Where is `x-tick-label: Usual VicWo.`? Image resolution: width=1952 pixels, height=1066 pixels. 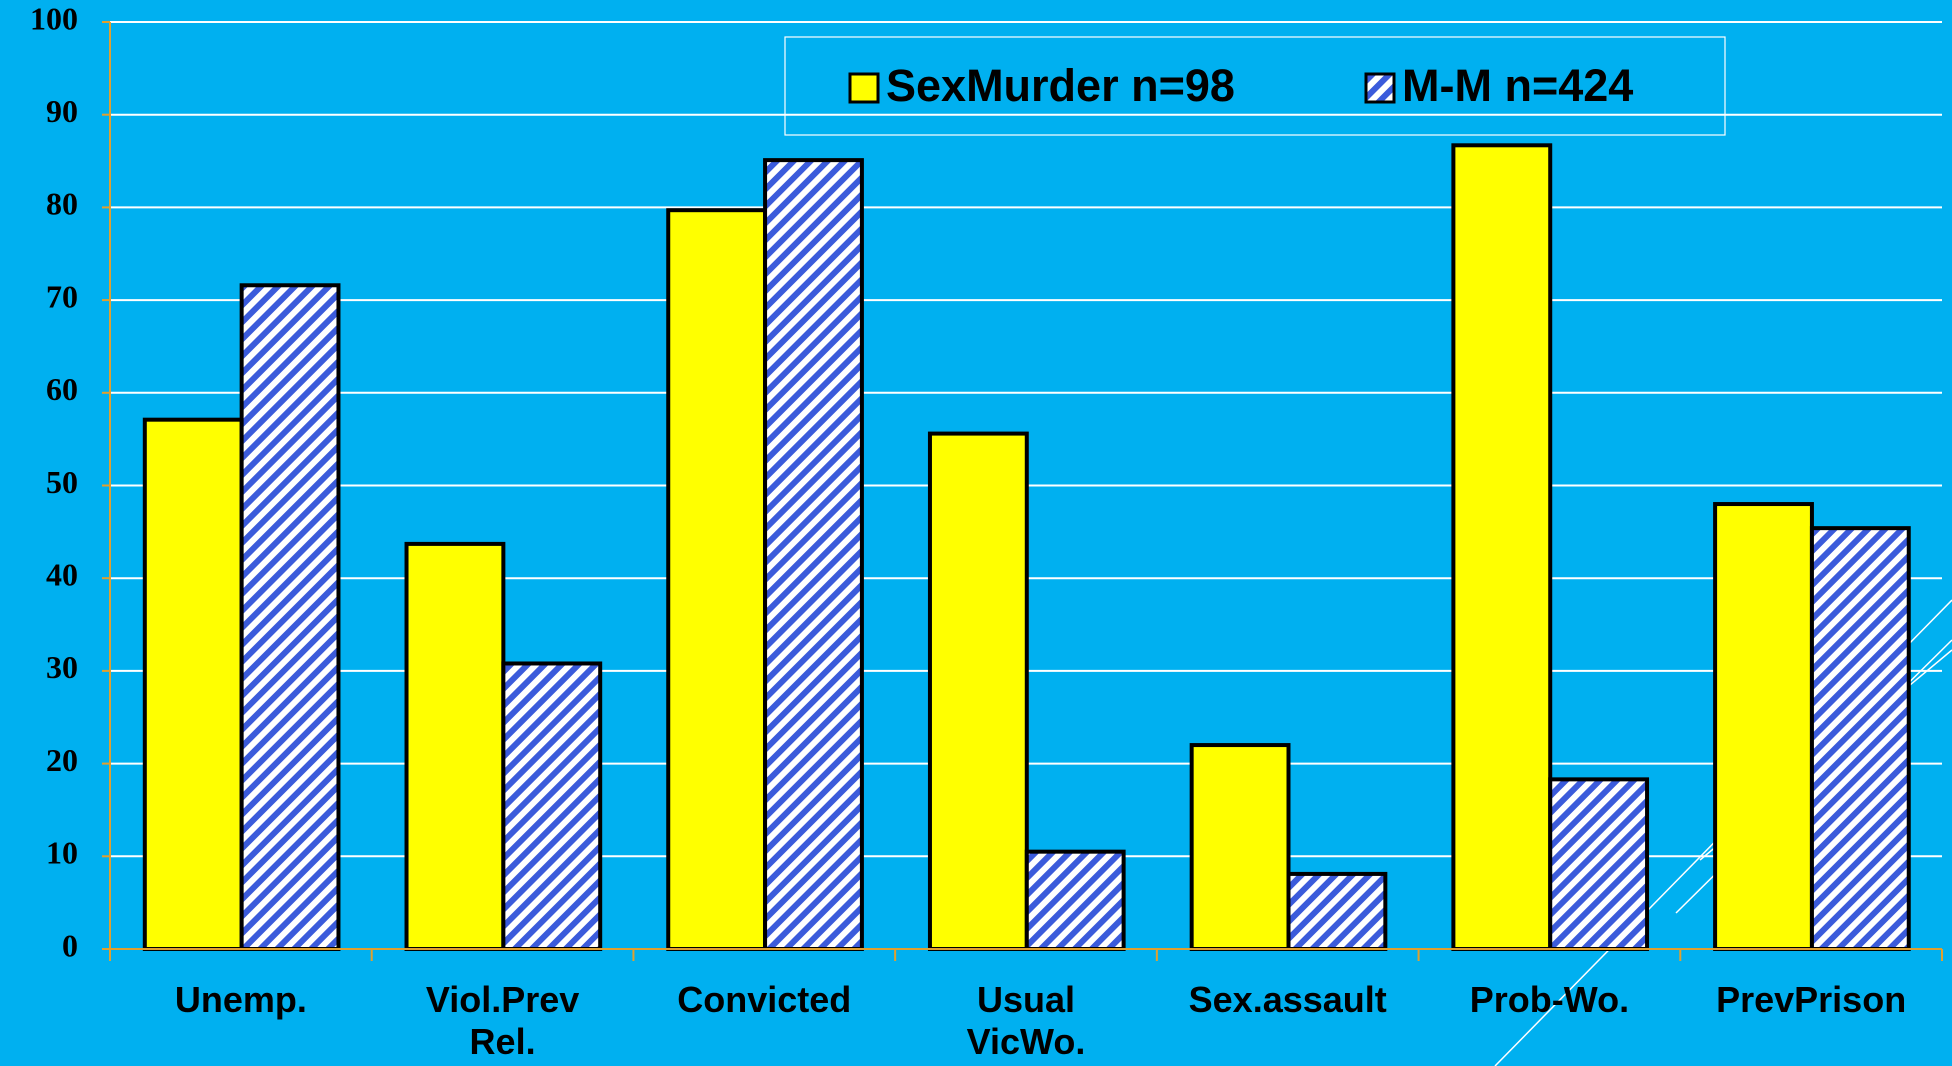 x-tick-label: Usual VicWo. is located at coordinates (1026, 1020).